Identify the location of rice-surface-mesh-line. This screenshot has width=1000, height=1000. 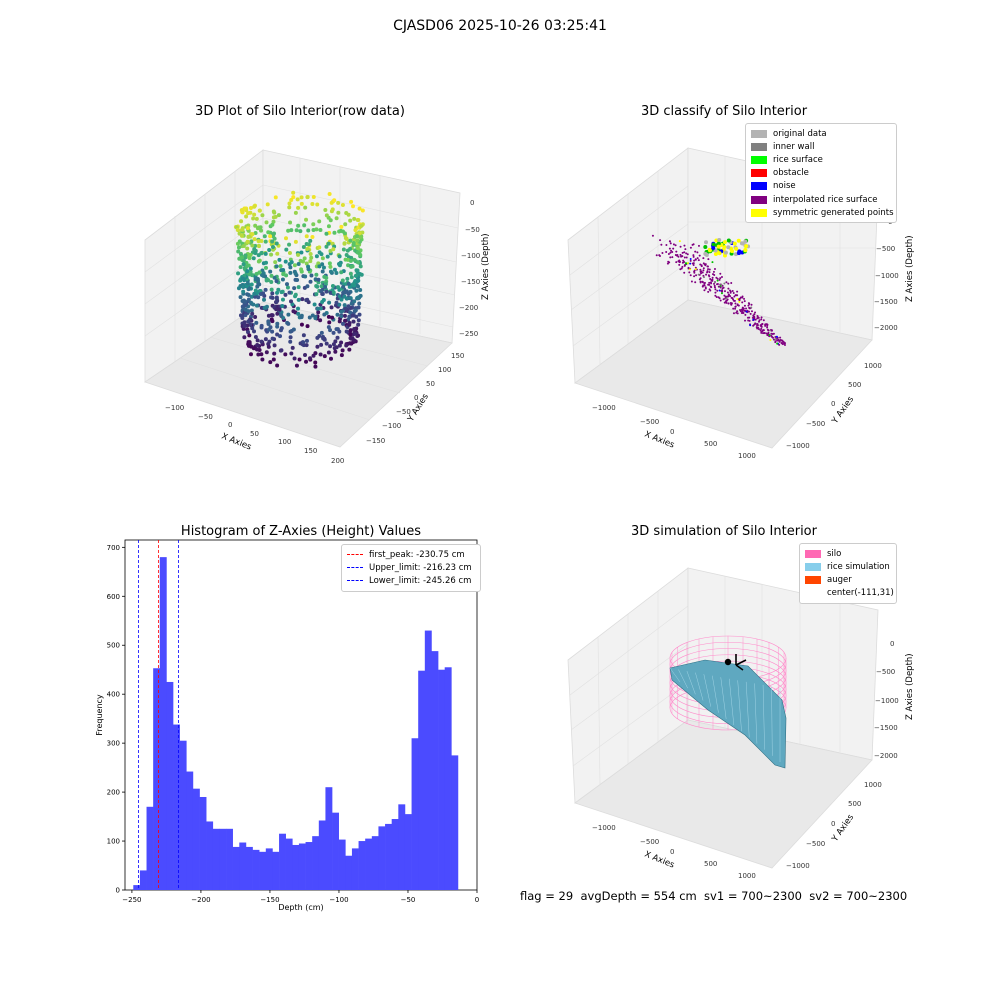
(683, 679).